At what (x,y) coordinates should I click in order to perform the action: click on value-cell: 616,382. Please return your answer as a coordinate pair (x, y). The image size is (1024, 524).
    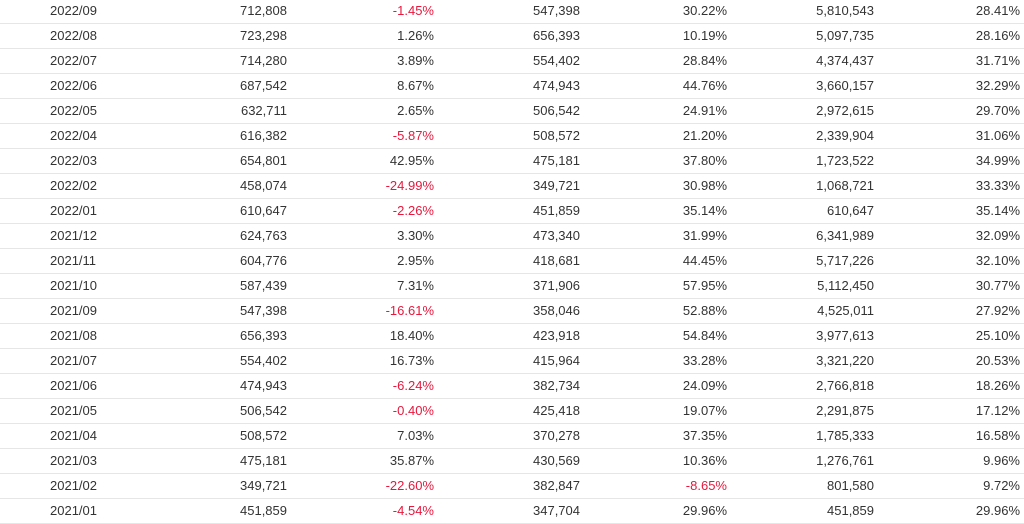
    Looking at the image, I should click on (263, 135).